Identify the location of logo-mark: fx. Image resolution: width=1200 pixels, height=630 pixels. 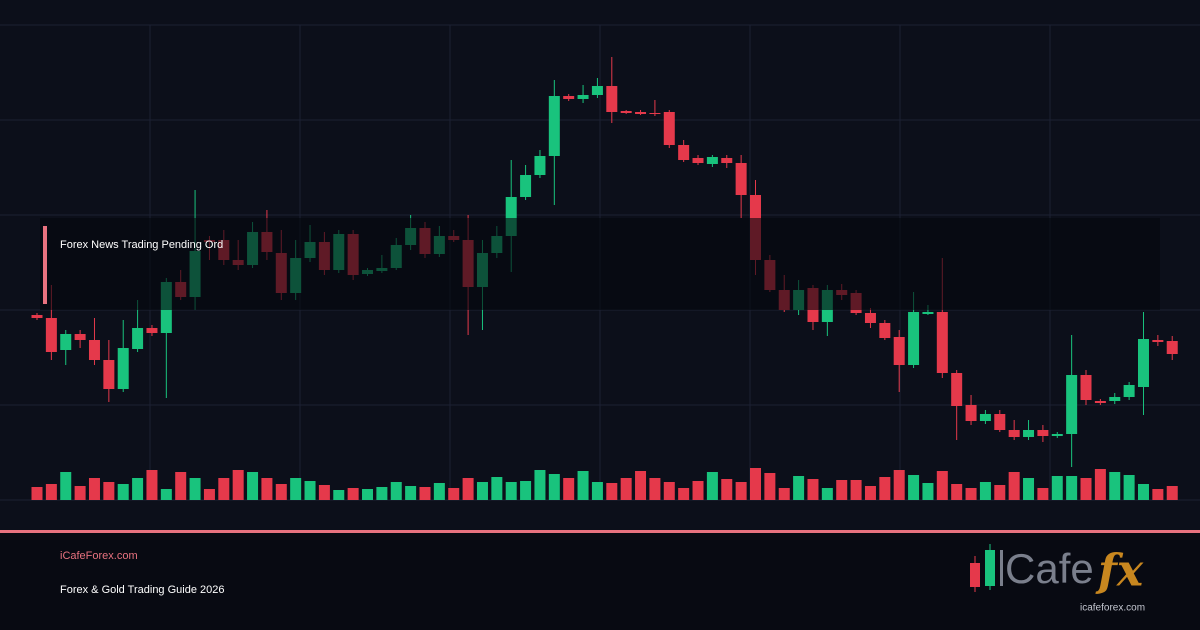
(1119, 571).